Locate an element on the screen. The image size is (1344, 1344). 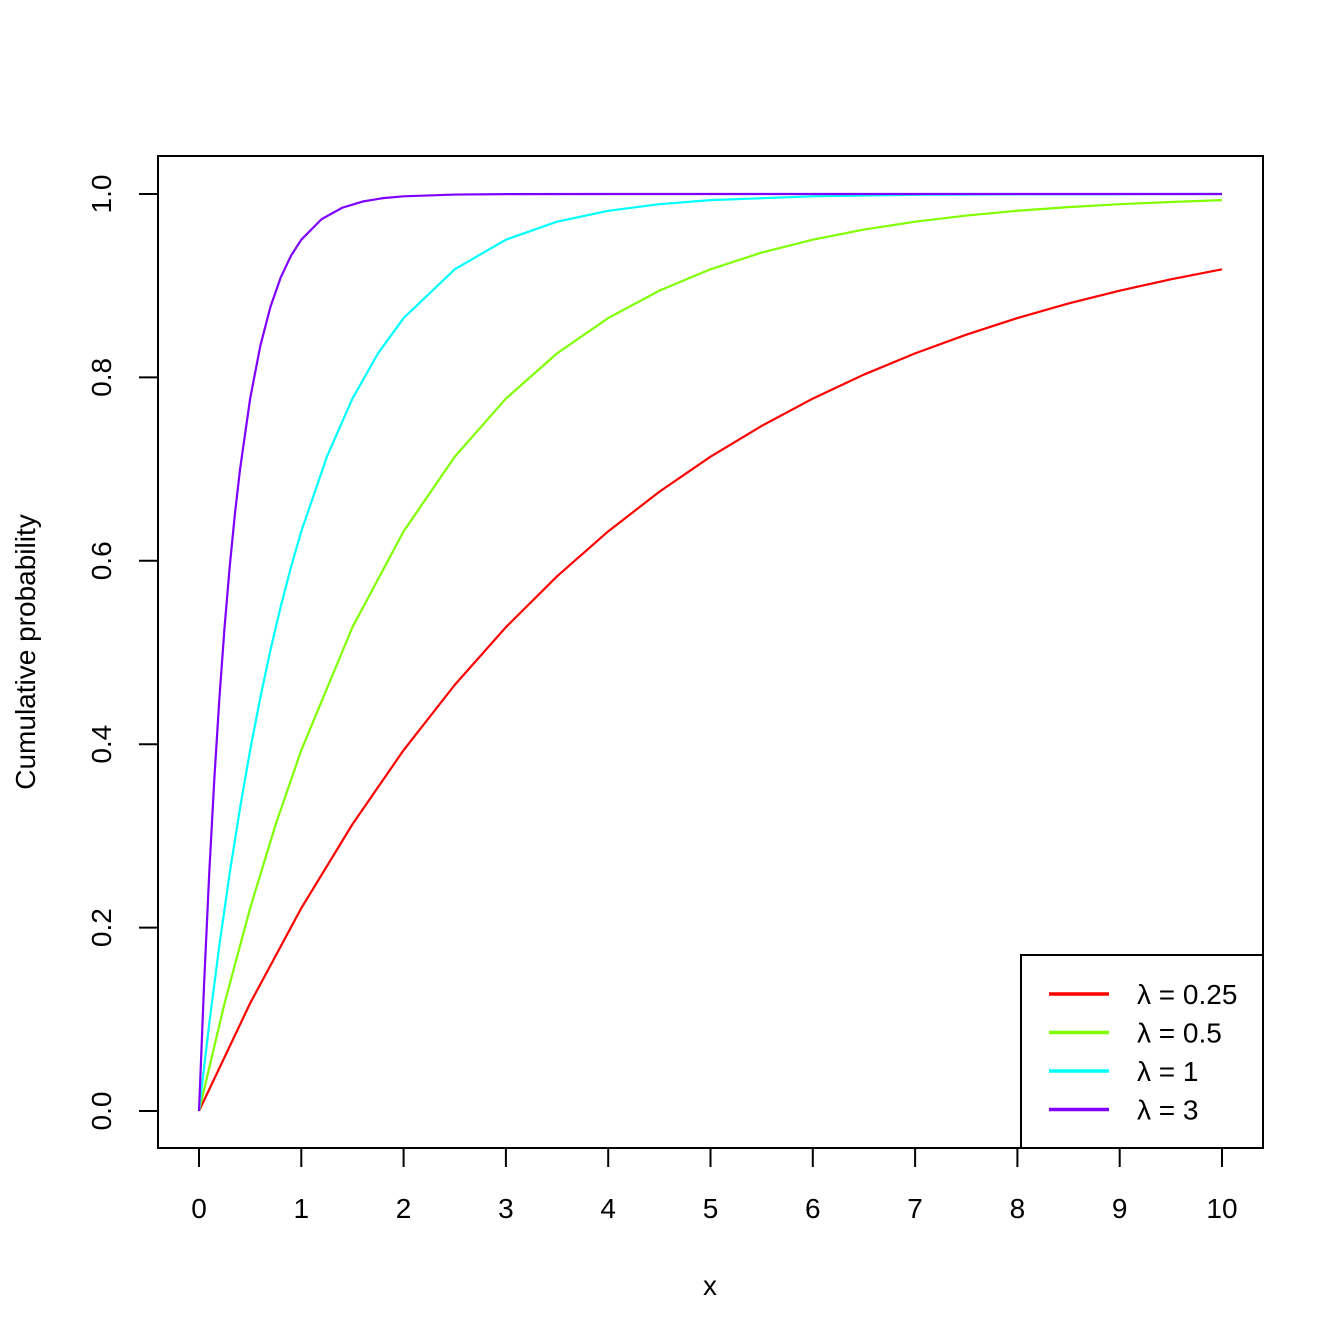
legend: λ = 0.25 λ = 0.5 λ = 1 λ = 3 is located at coordinates (1142, 1051).